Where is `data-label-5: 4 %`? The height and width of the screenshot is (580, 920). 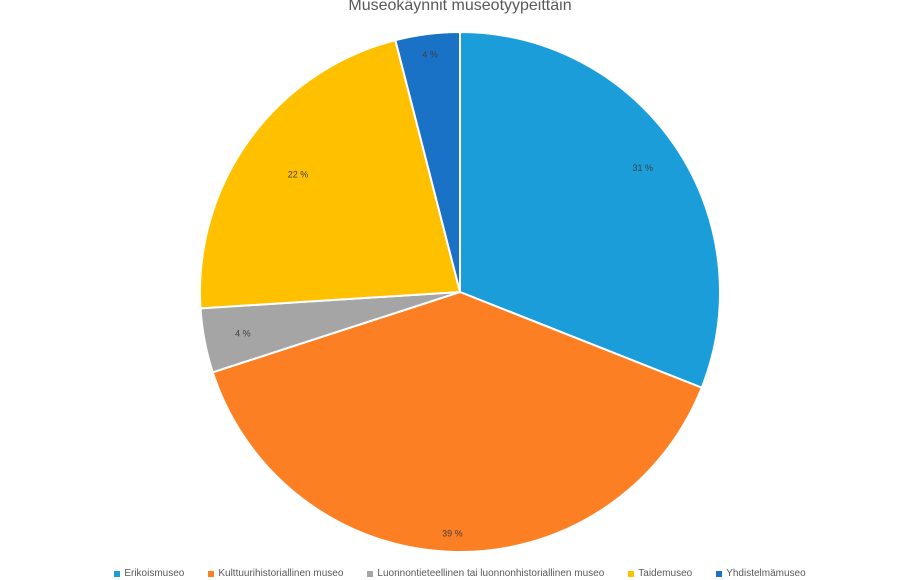 data-label-5: 4 % is located at coordinates (430, 55).